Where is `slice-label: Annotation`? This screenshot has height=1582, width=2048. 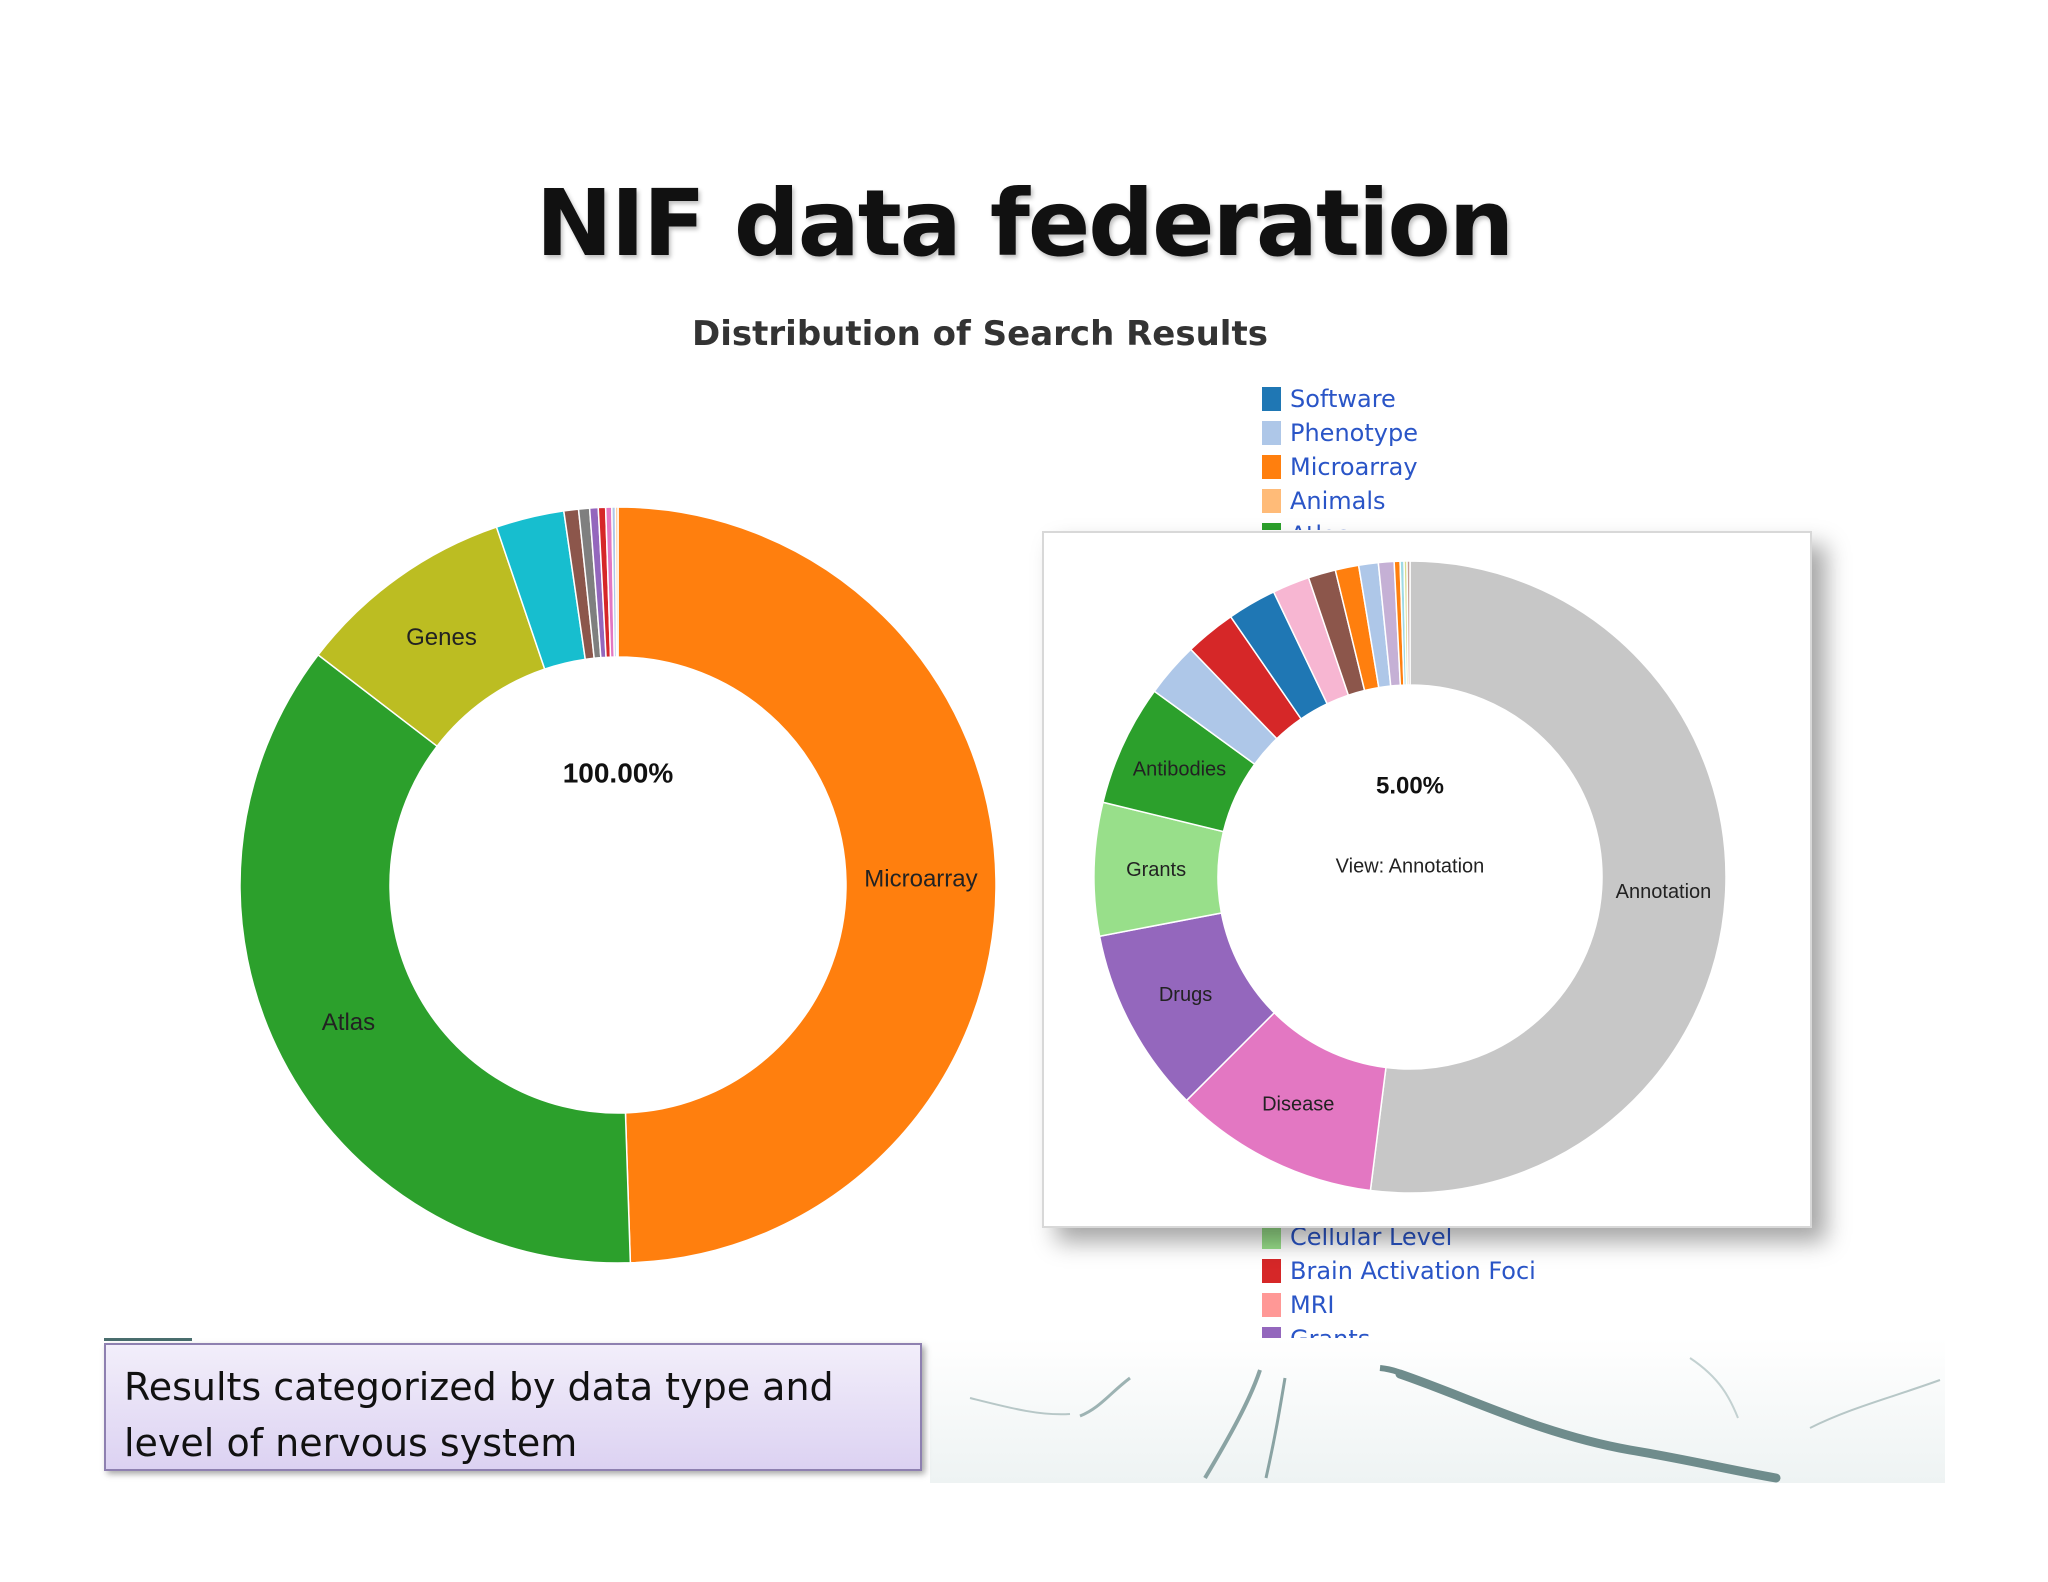 slice-label: Annotation is located at coordinates (1664, 892).